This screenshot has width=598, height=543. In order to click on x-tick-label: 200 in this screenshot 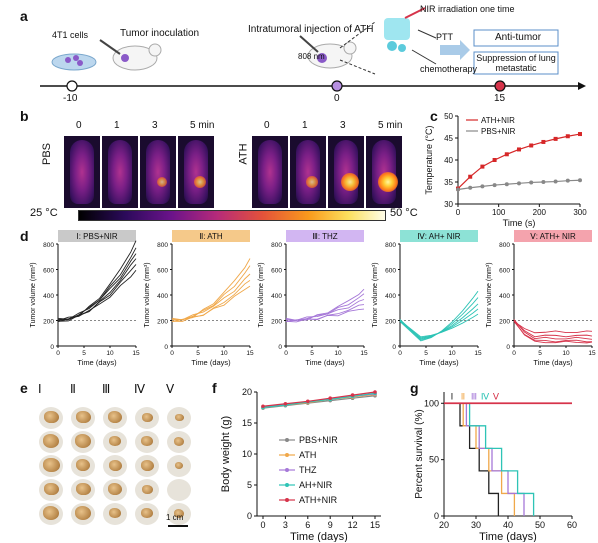, I will do `click(540, 212)`.